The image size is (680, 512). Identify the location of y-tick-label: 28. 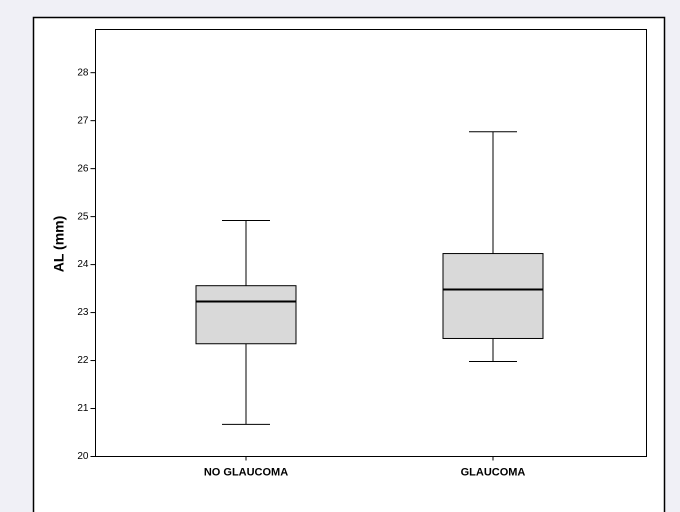
(83, 72).